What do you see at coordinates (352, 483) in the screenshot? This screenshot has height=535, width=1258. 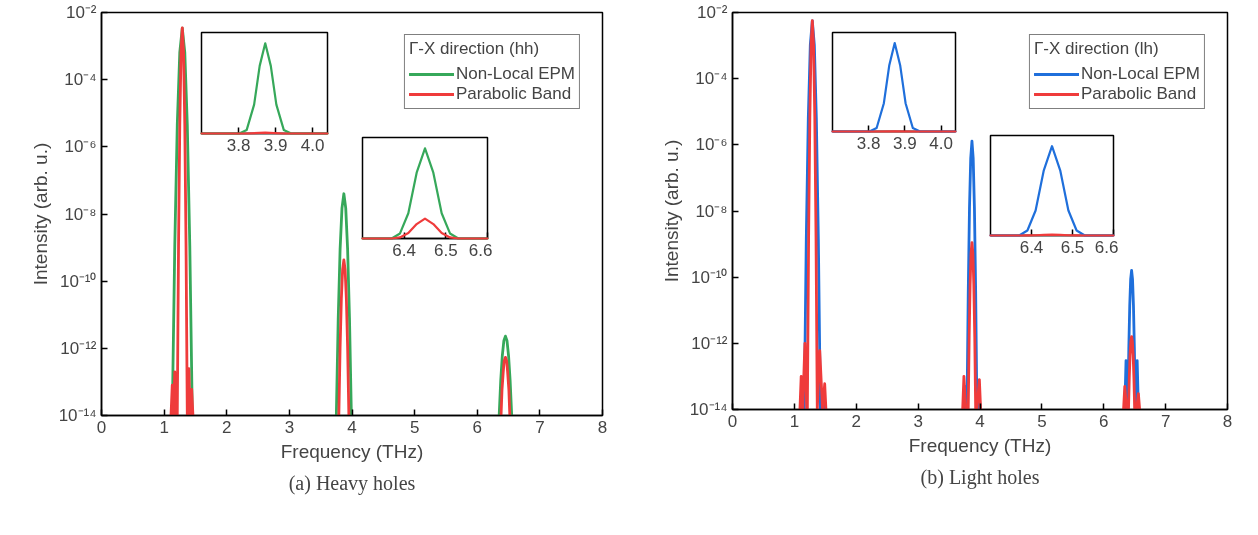 I see `text: (a) Heavy holes` at bounding box center [352, 483].